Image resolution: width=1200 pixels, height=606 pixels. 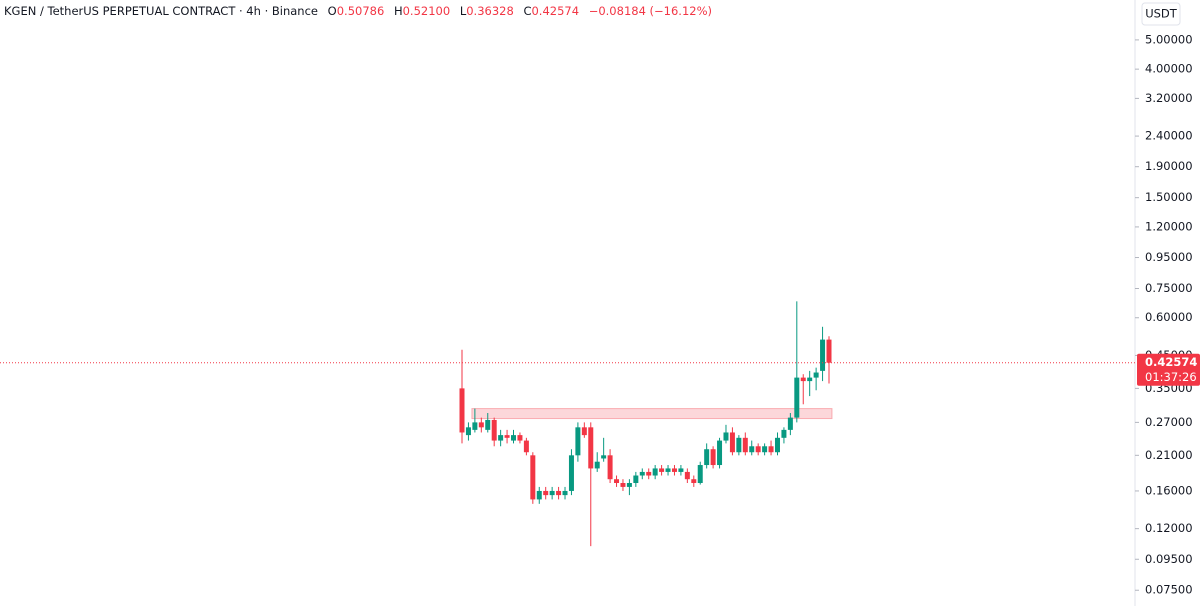 What do you see at coordinates (1169, 257) in the screenshot?
I see `y-tick-label: 0.95000` at bounding box center [1169, 257].